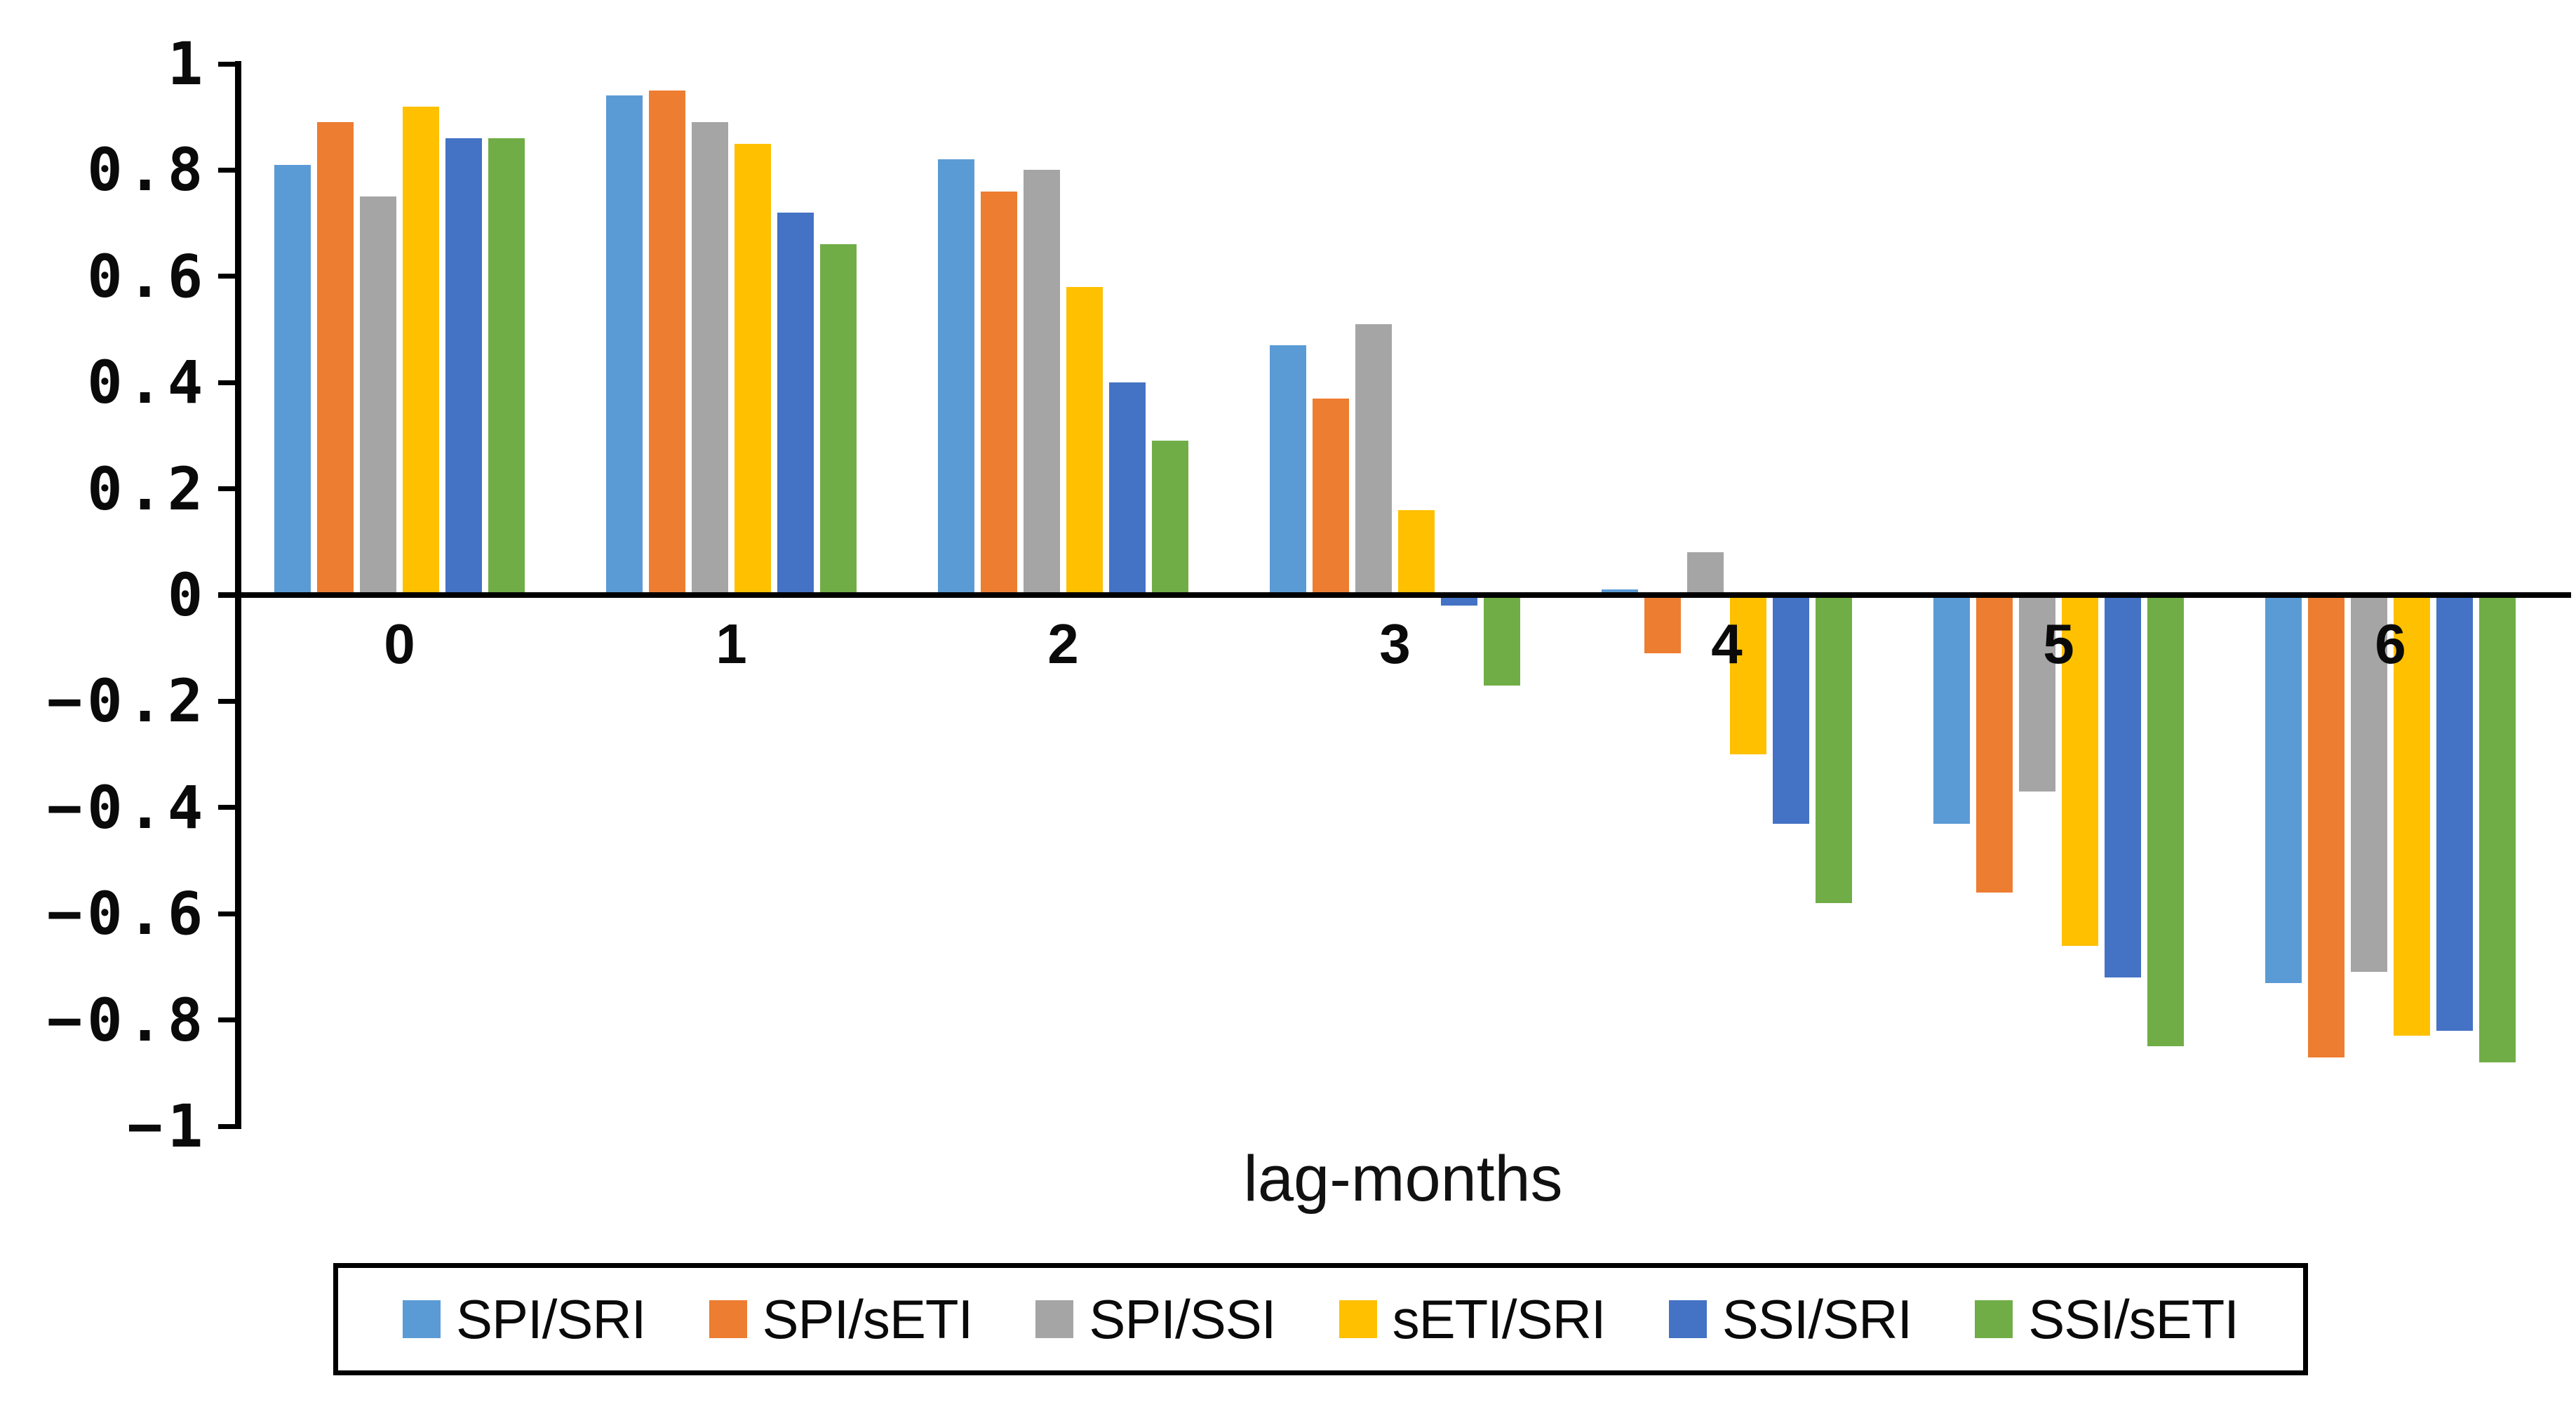  Describe the element at coordinates (1395, 644) in the screenshot. I see `x-category-label: 3` at that location.